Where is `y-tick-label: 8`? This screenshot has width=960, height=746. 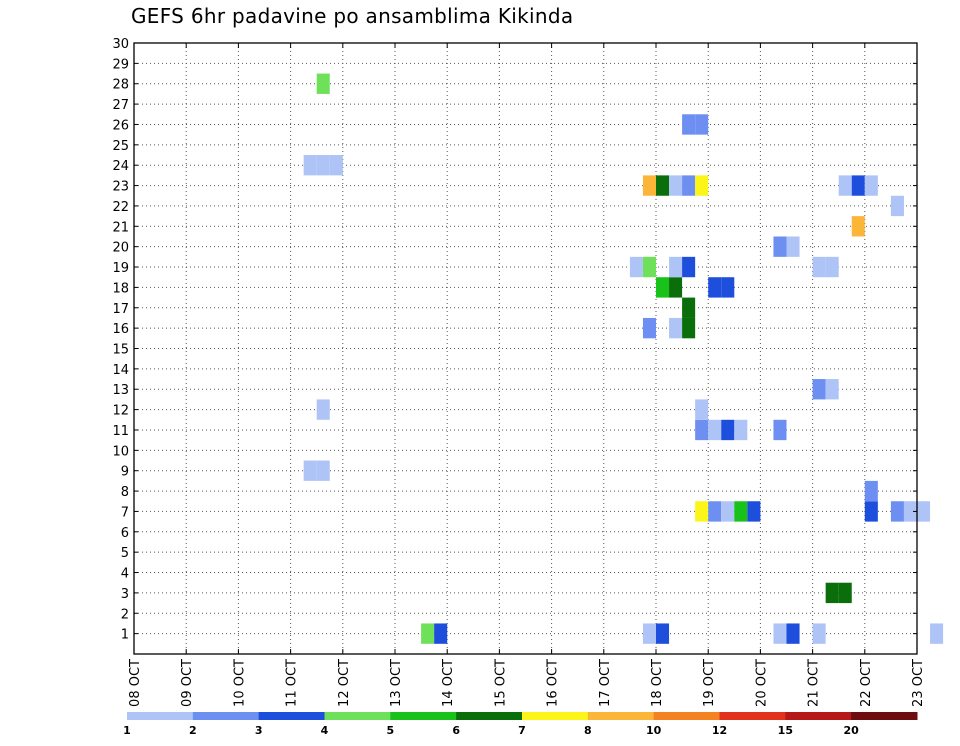
y-tick-label: 8 is located at coordinates (125, 492).